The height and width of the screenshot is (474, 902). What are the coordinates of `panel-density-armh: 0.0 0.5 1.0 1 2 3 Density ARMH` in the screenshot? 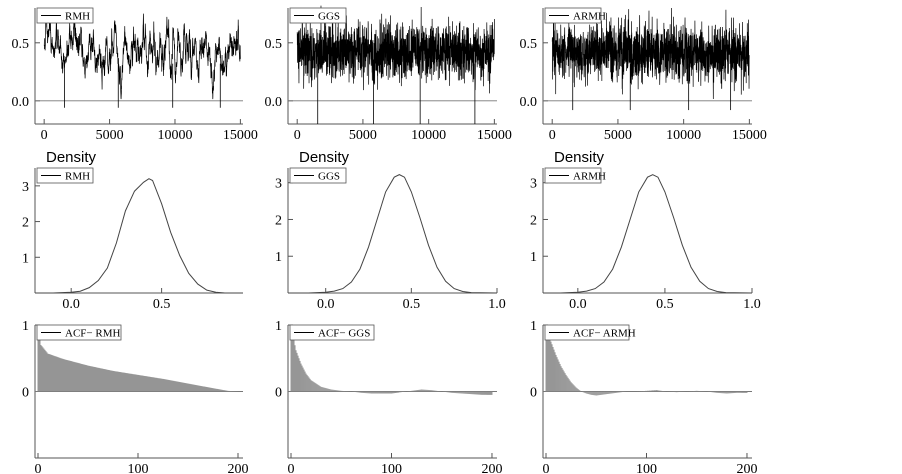 It's located at (645, 230).